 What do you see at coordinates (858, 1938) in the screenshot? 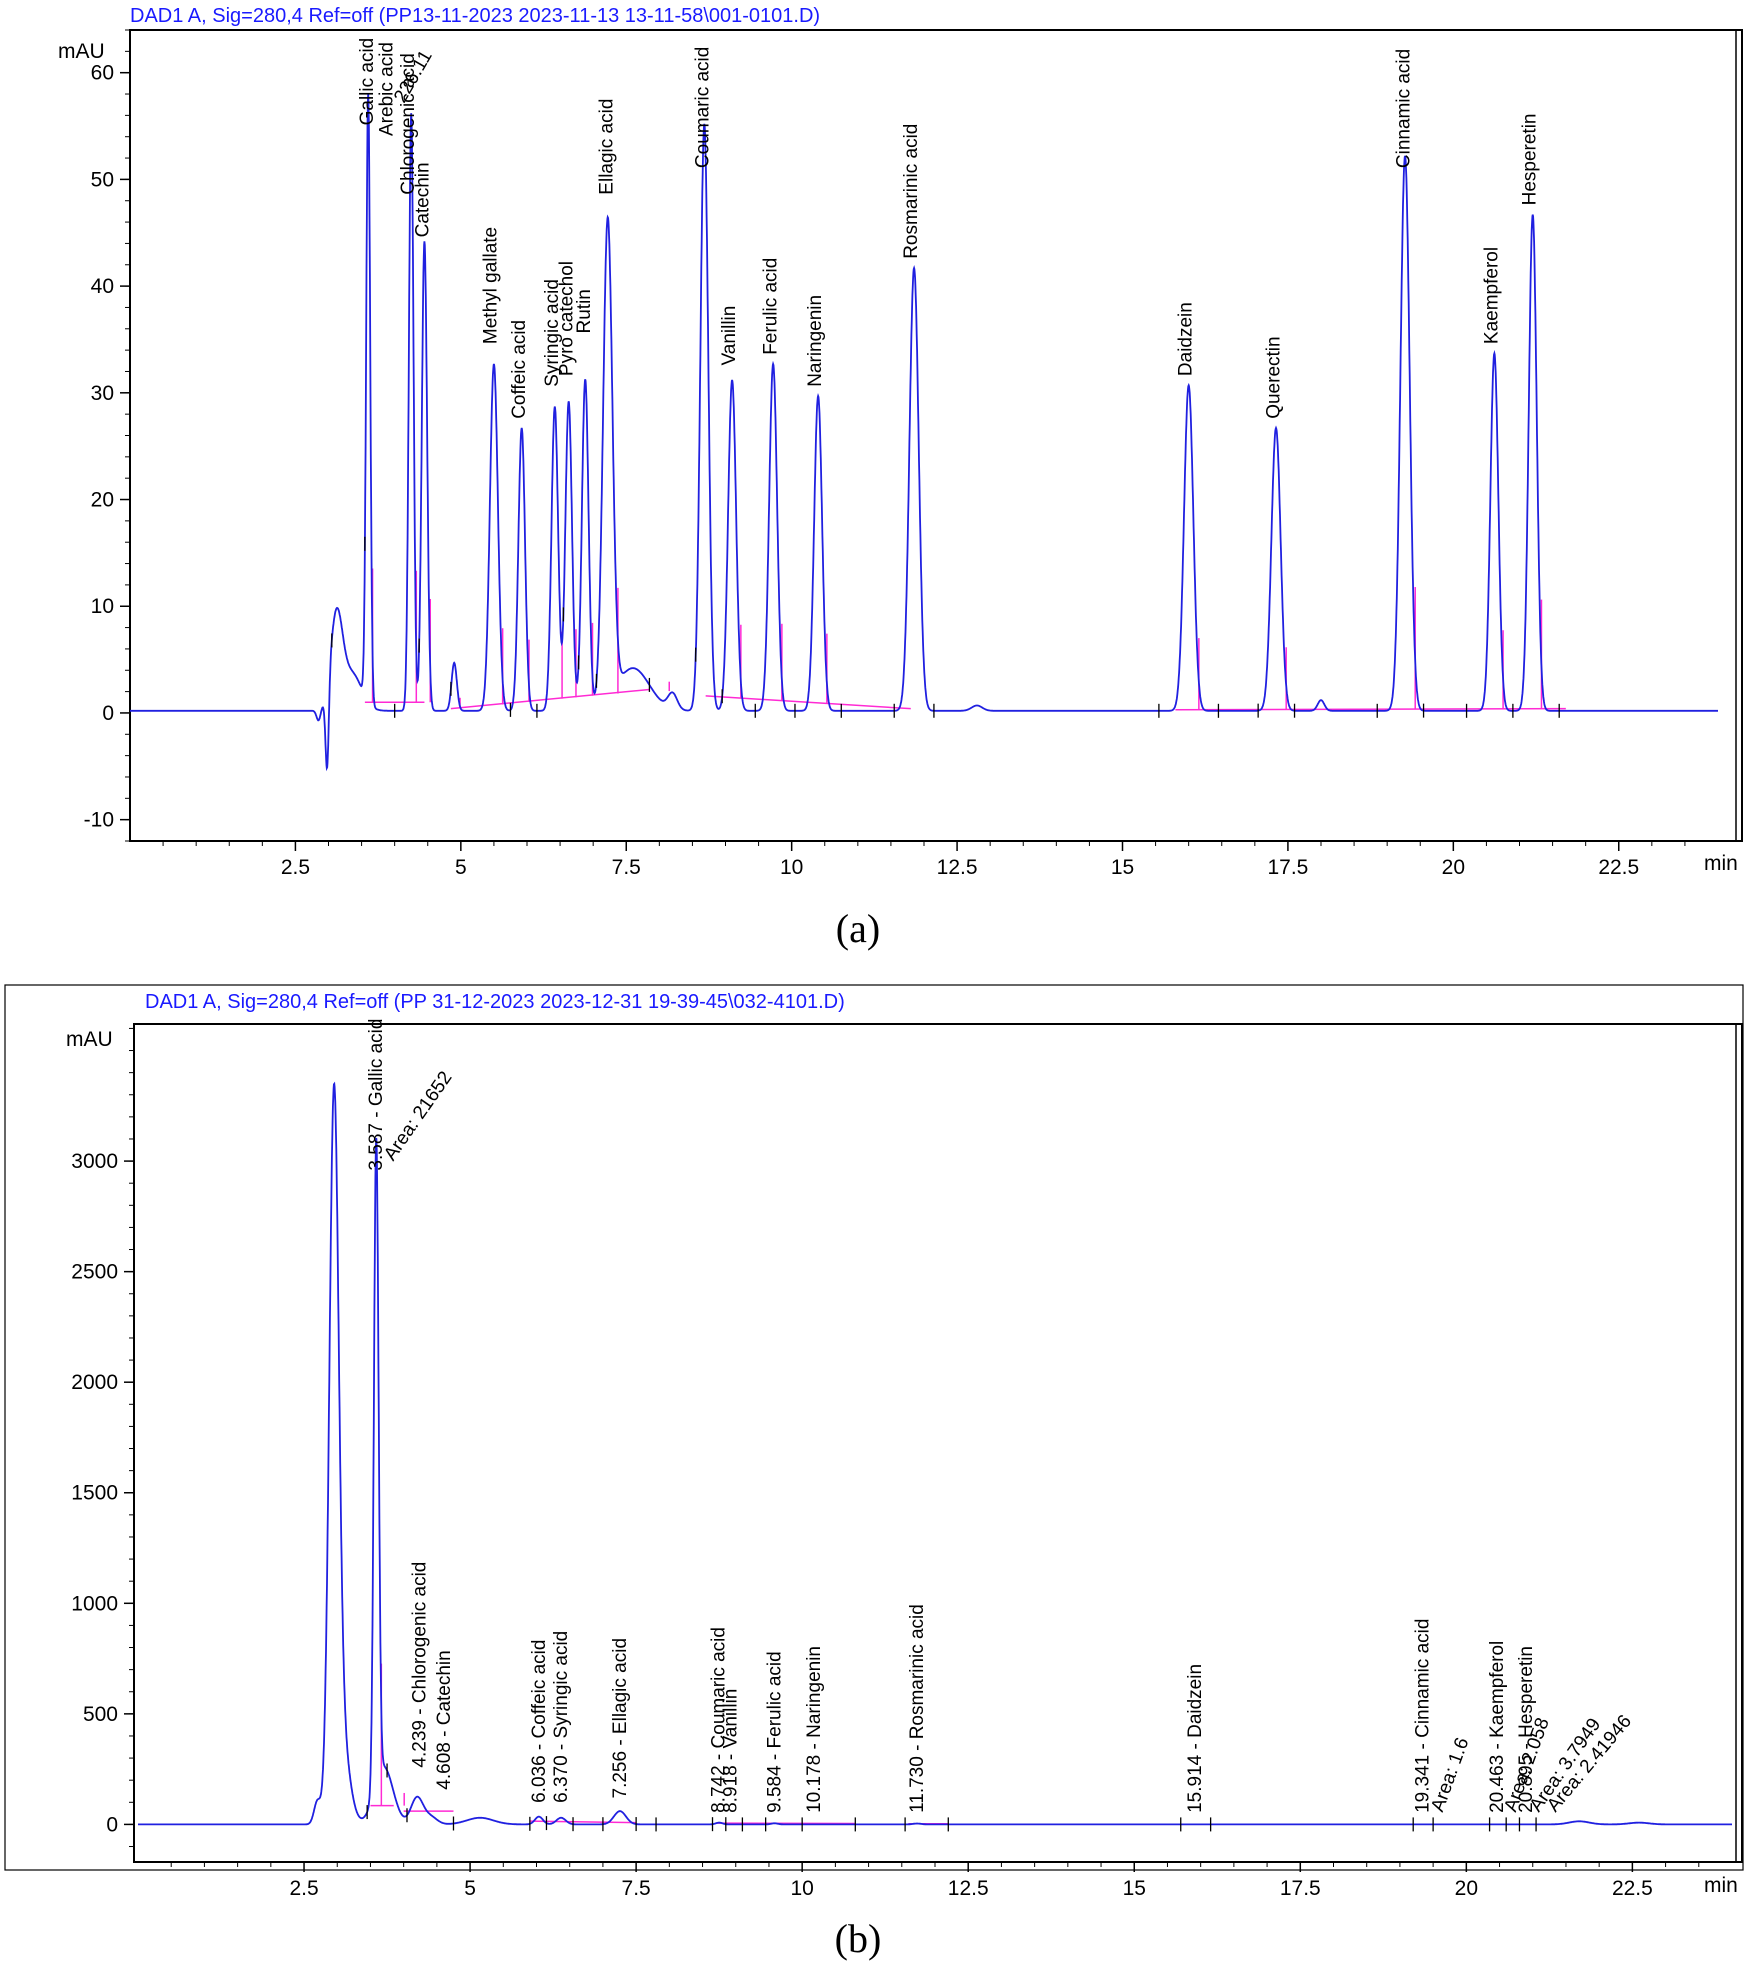
I see `panel-caption-b: (b)` at bounding box center [858, 1938].